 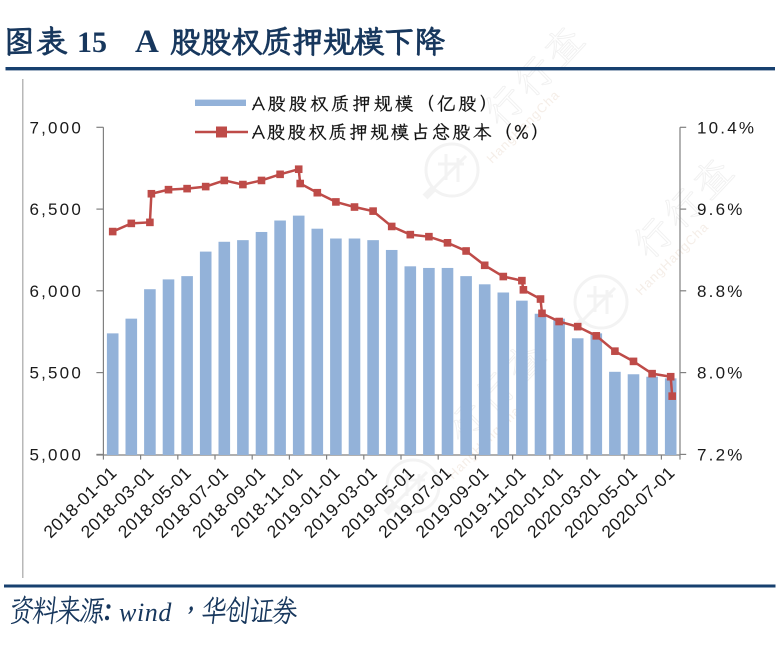 I want to click on svg-text: 5,500, so click(x=56, y=373).